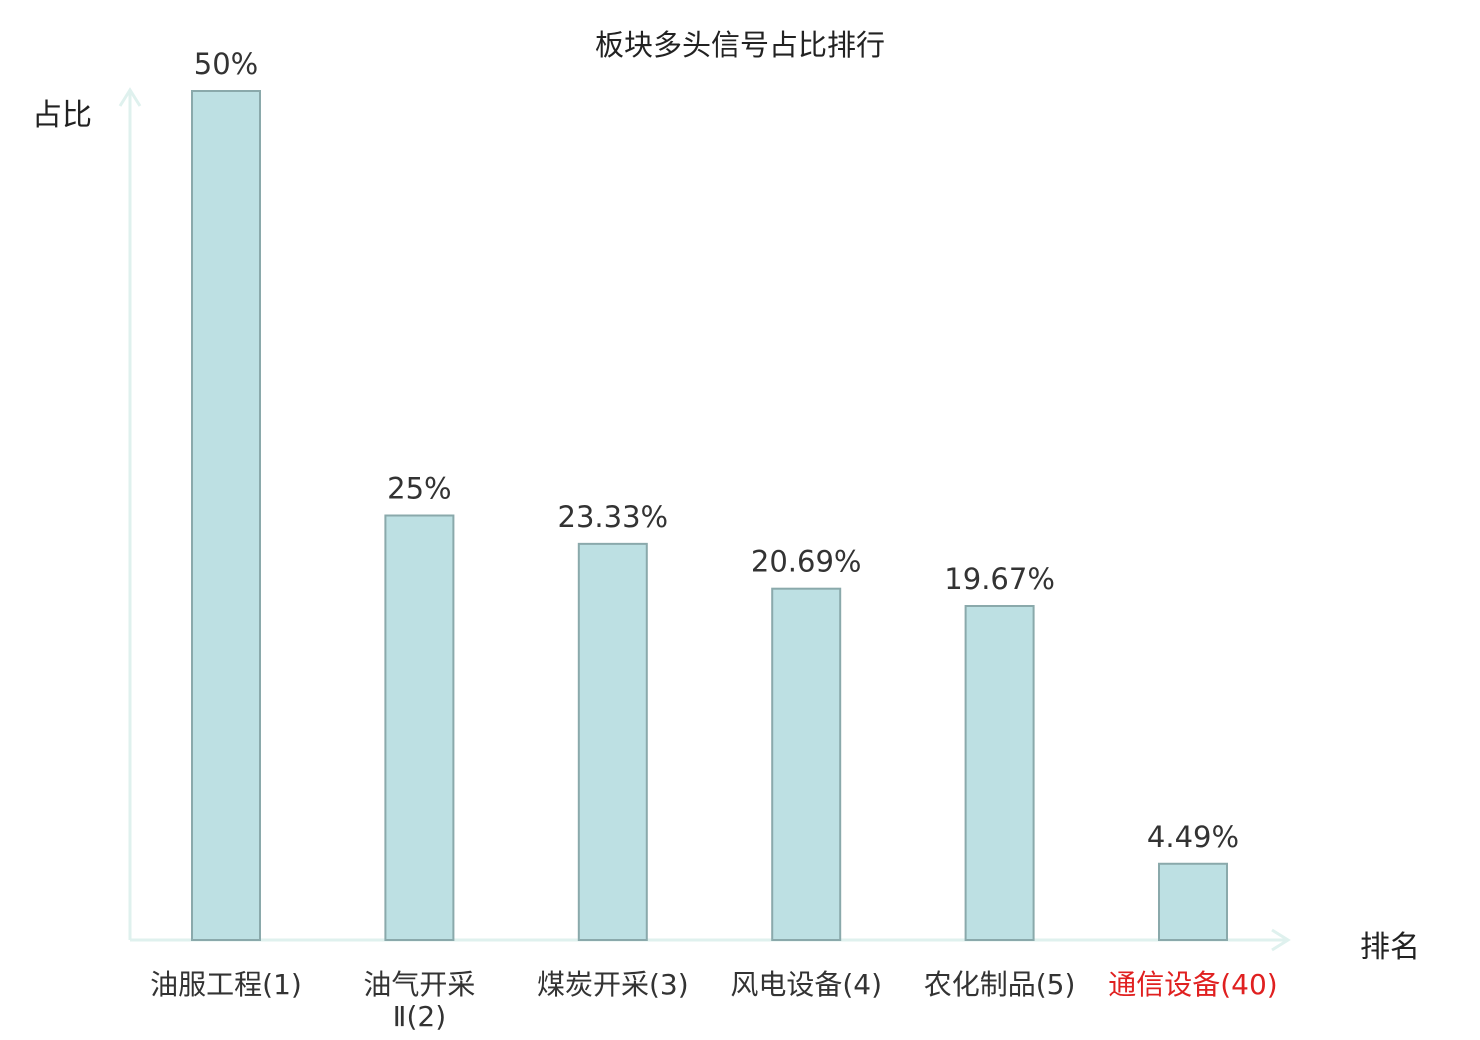 The height and width of the screenshot is (1040, 1480). I want to click on x-tick-label: 煤炭开采(3), so click(613, 984).